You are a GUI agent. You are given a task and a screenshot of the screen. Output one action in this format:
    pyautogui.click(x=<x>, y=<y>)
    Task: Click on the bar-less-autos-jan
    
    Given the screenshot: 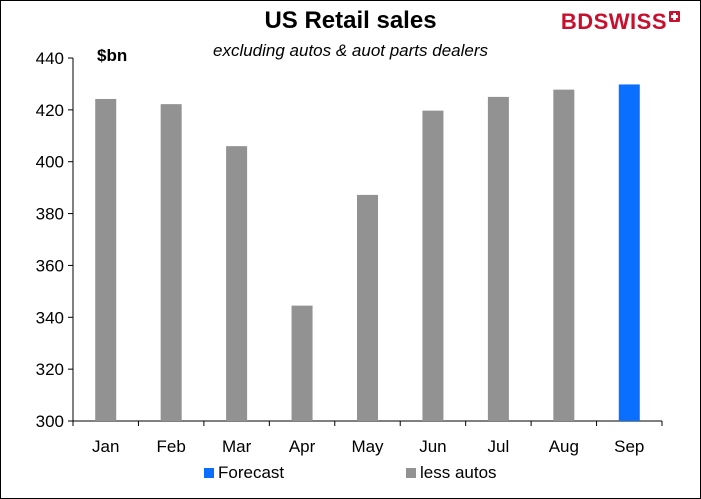 What is the action you would take?
    pyautogui.click(x=106, y=260)
    